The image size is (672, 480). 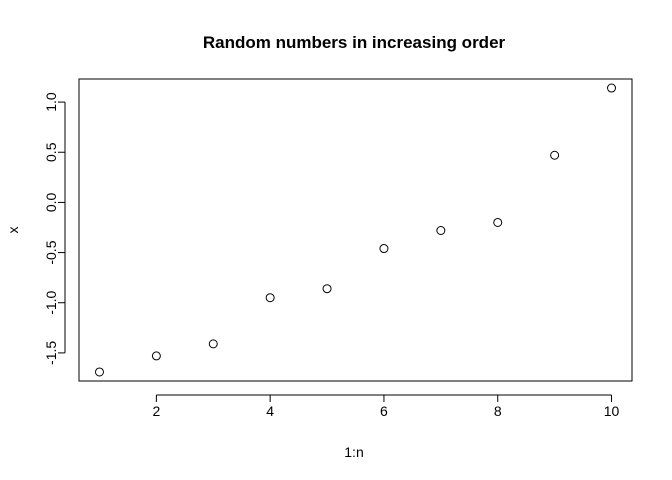 What do you see at coordinates (156, 411) in the screenshot?
I see `x-tick-label: 2` at bounding box center [156, 411].